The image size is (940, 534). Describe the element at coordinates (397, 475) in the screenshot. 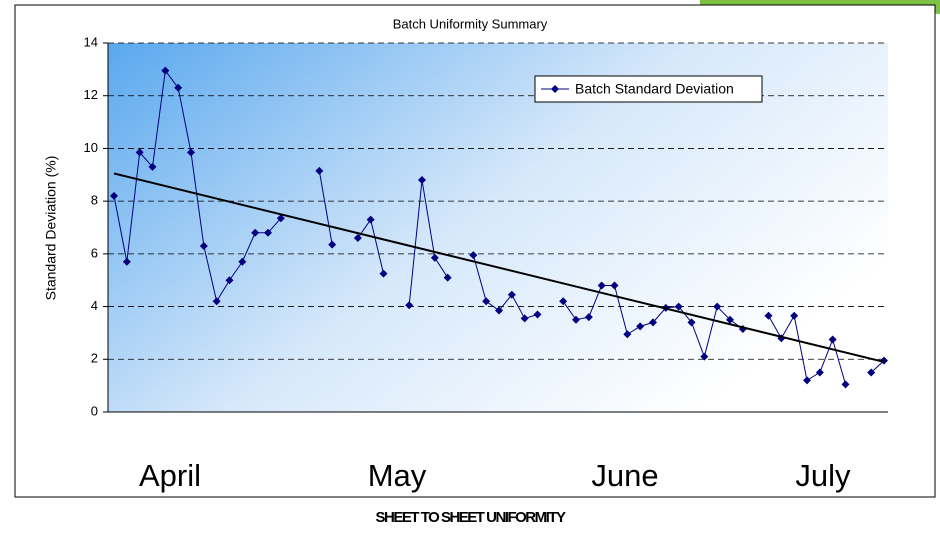

I see `month-label: May` at that location.